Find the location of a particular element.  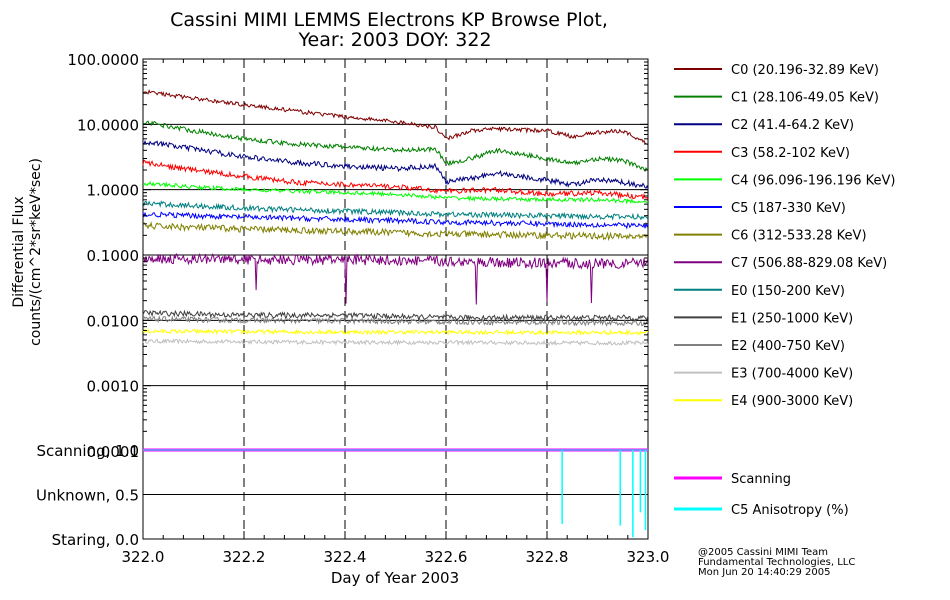

x-tick-label: 322.4 is located at coordinates (345, 557).